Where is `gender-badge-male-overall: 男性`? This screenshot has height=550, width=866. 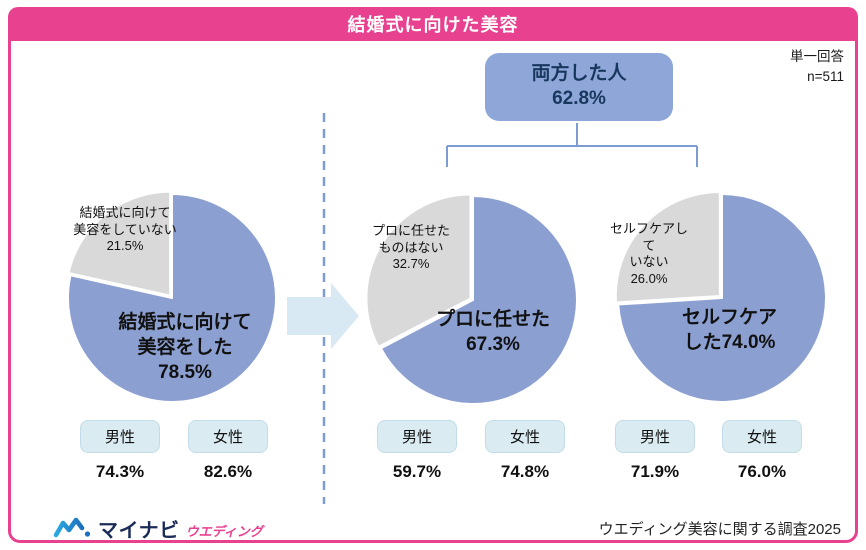
gender-badge-male-overall: 男性 is located at coordinates (120, 436).